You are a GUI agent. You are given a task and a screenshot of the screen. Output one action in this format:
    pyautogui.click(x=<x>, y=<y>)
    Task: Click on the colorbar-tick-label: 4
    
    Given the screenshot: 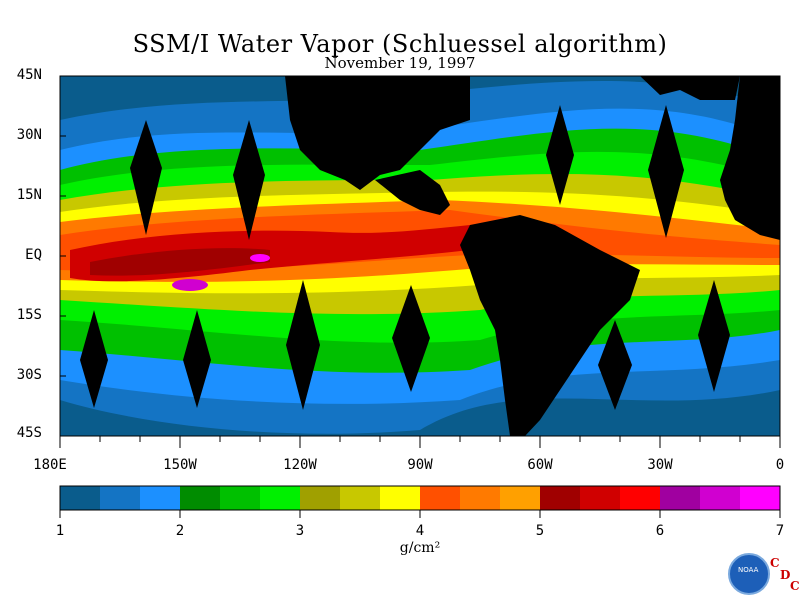 What is the action you would take?
    pyautogui.click(x=420, y=531)
    